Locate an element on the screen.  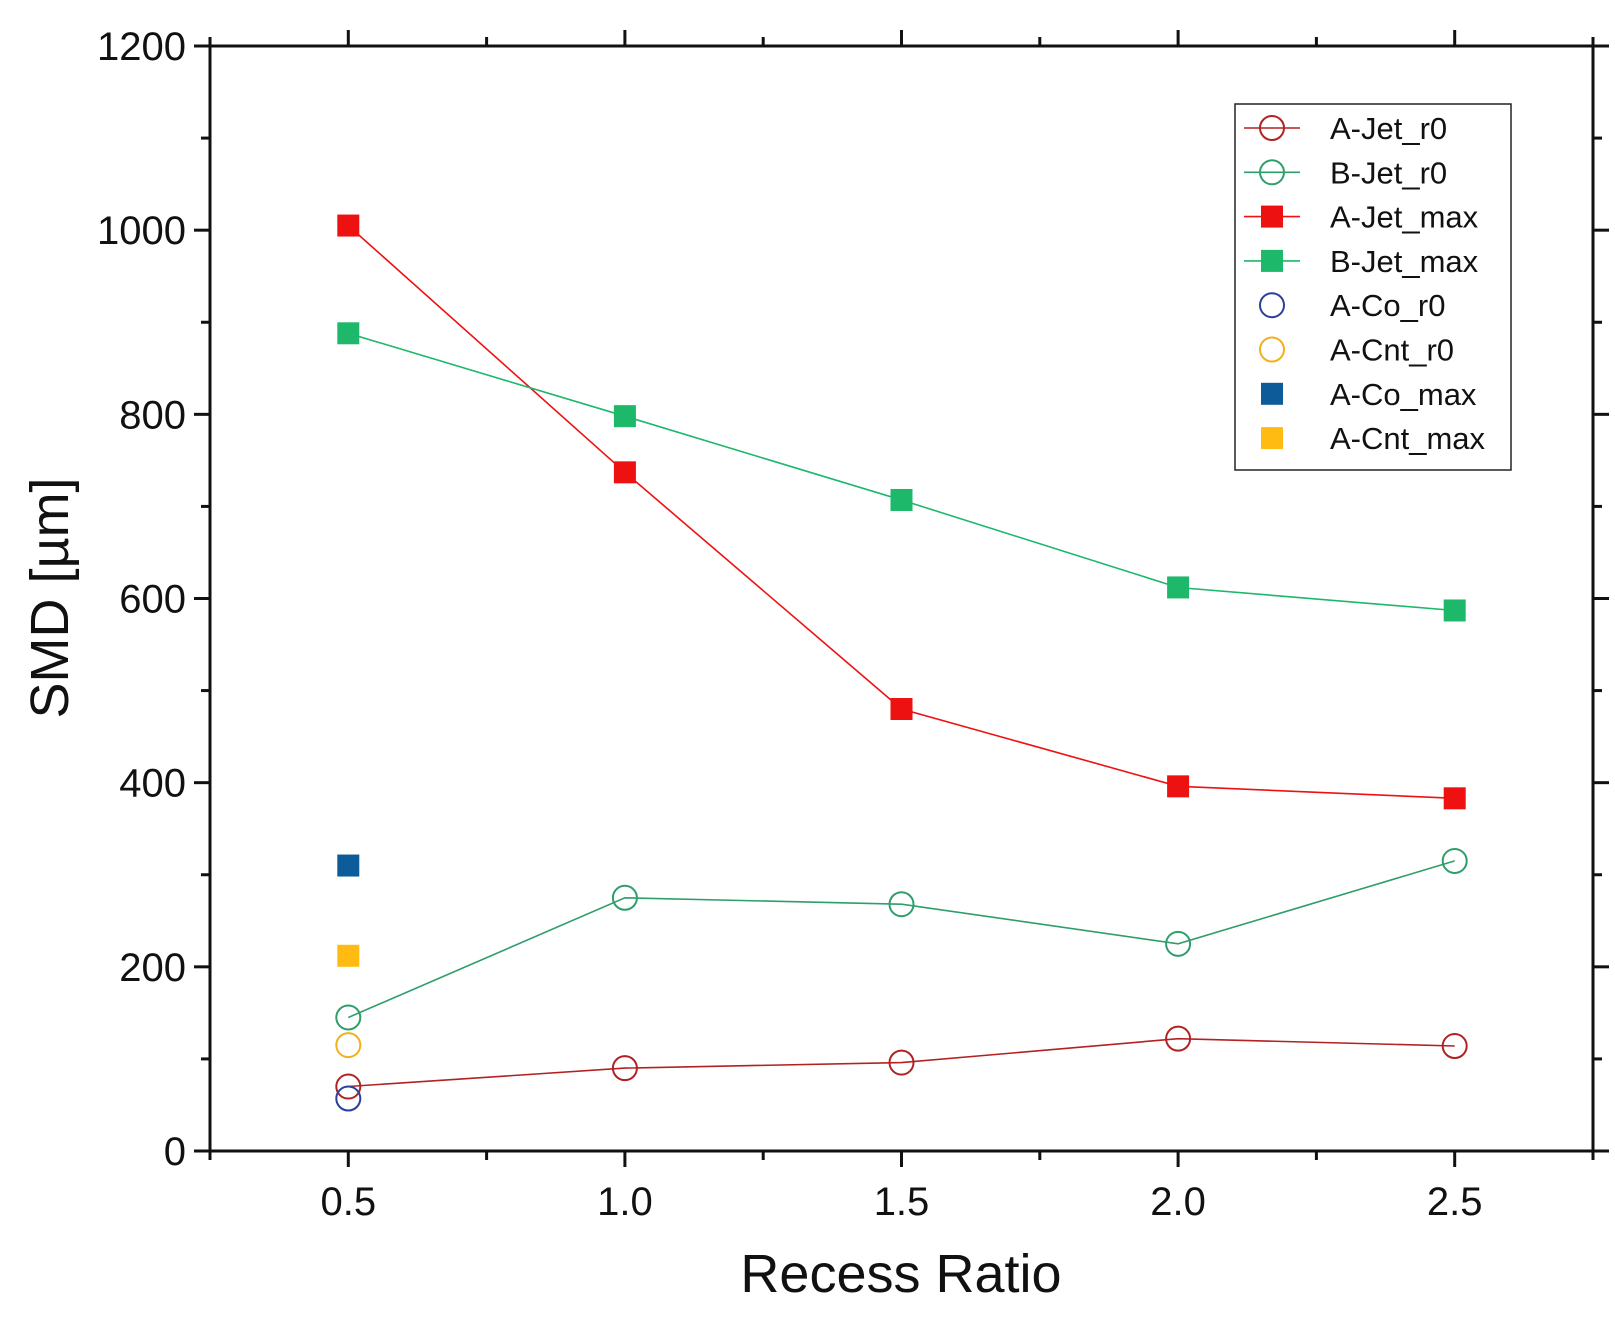
x-tick-label: 0.5 is located at coordinates (348, 1202).